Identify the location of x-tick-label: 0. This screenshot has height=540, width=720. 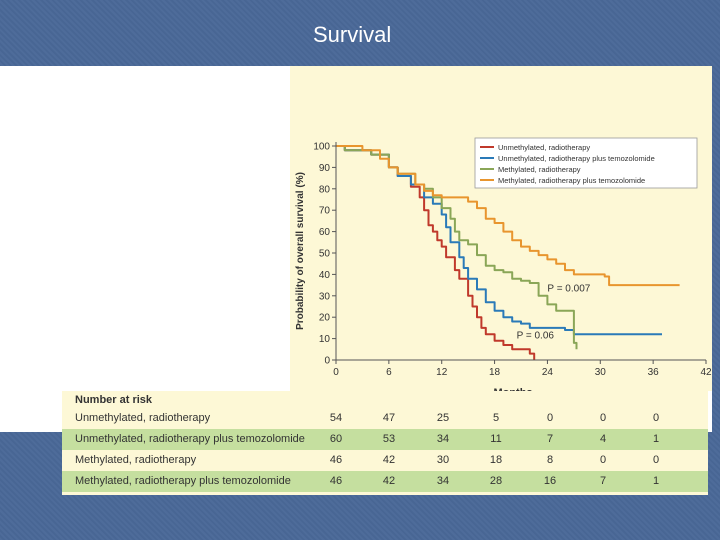
(336, 372).